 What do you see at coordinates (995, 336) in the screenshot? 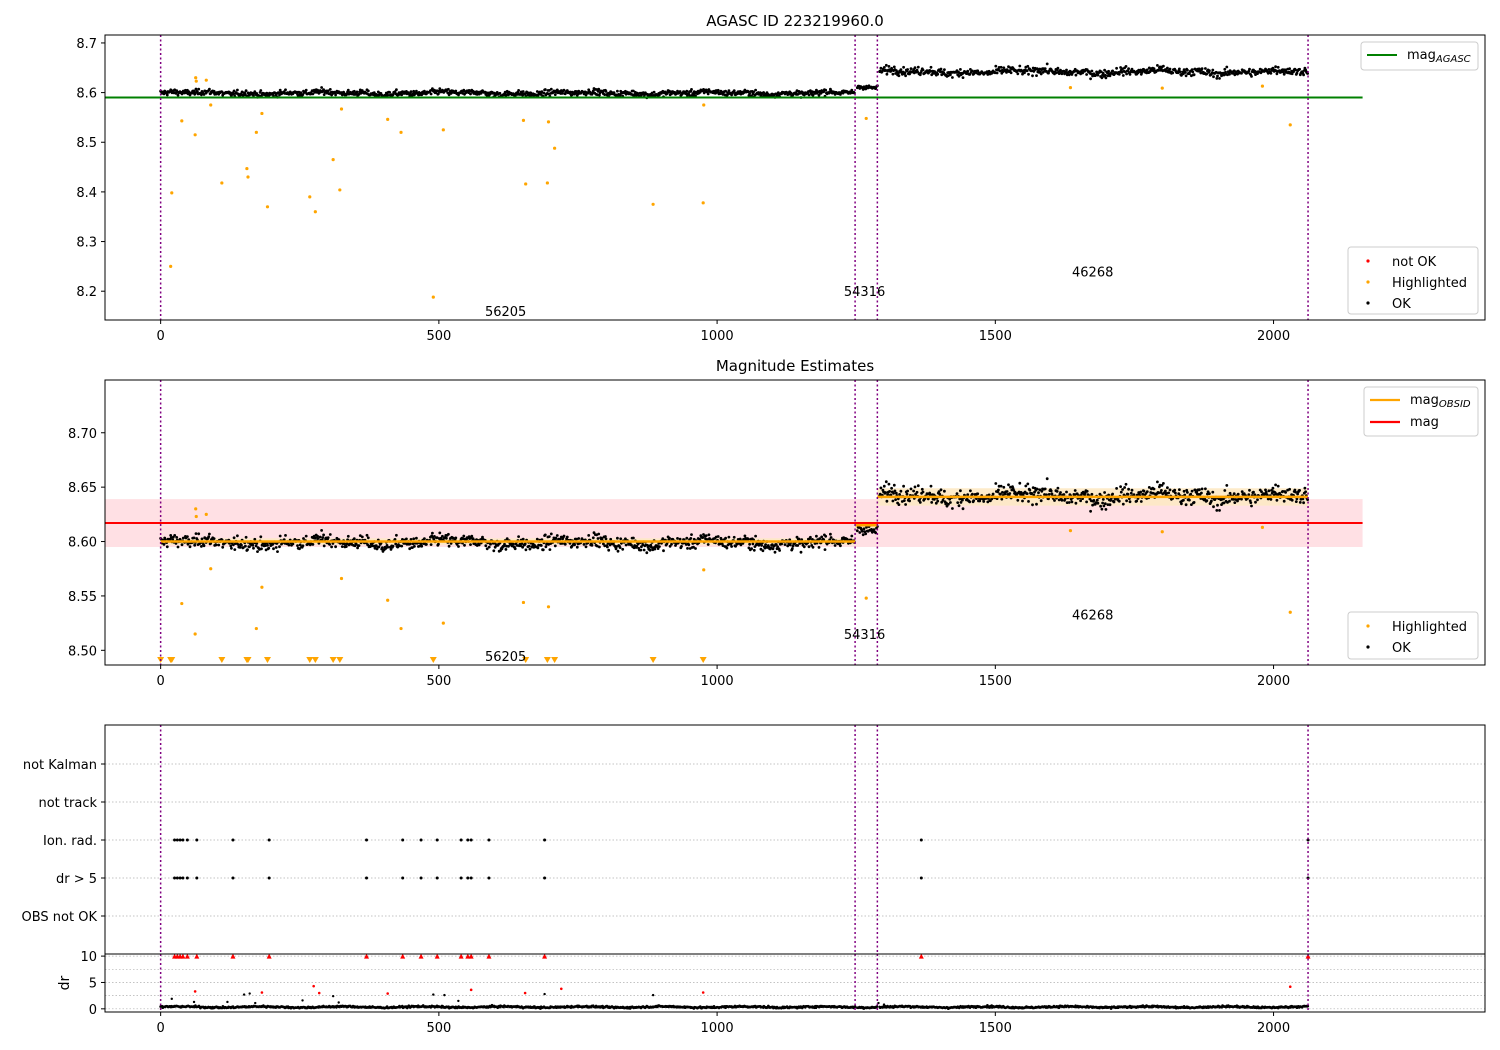
I see `x-tick-label: 1500` at bounding box center [995, 336].